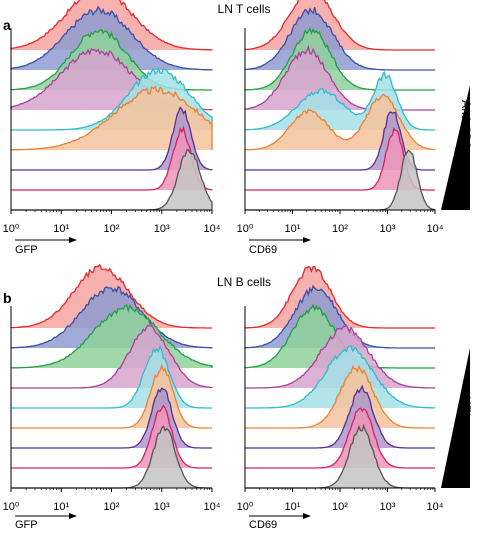  Describe the element at coordinates (245, 507) in the screenshot. I see `tick-label-3-0: 10⁰` at that location.